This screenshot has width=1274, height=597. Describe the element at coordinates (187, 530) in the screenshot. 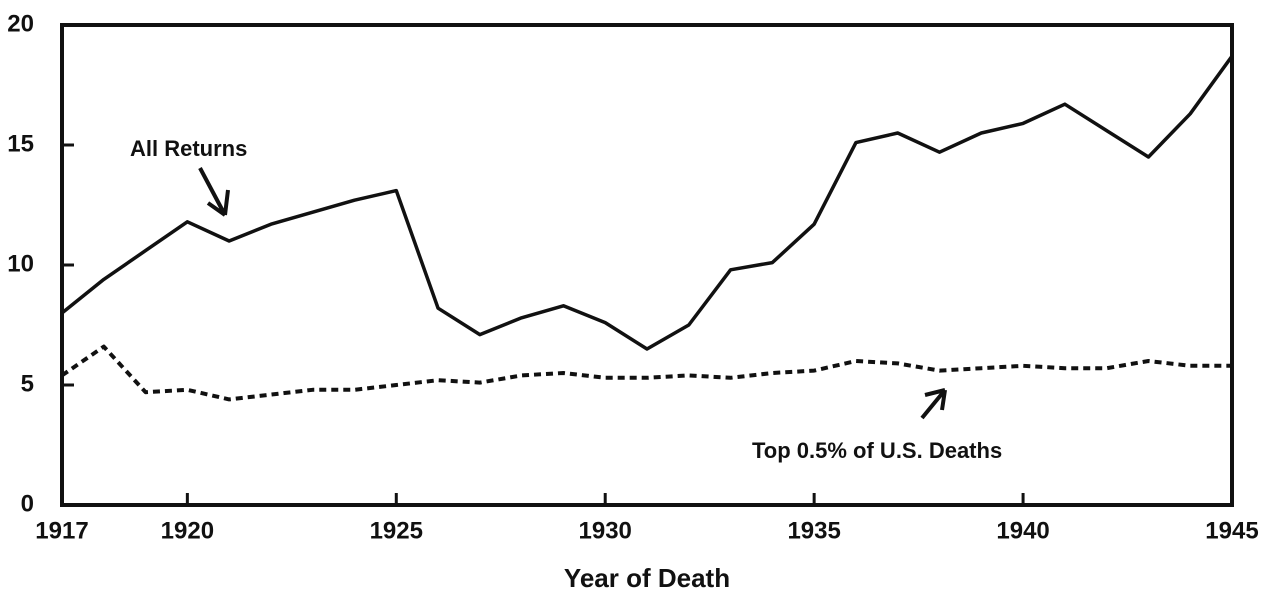

I see `x-tick-label: 1920` at that location.